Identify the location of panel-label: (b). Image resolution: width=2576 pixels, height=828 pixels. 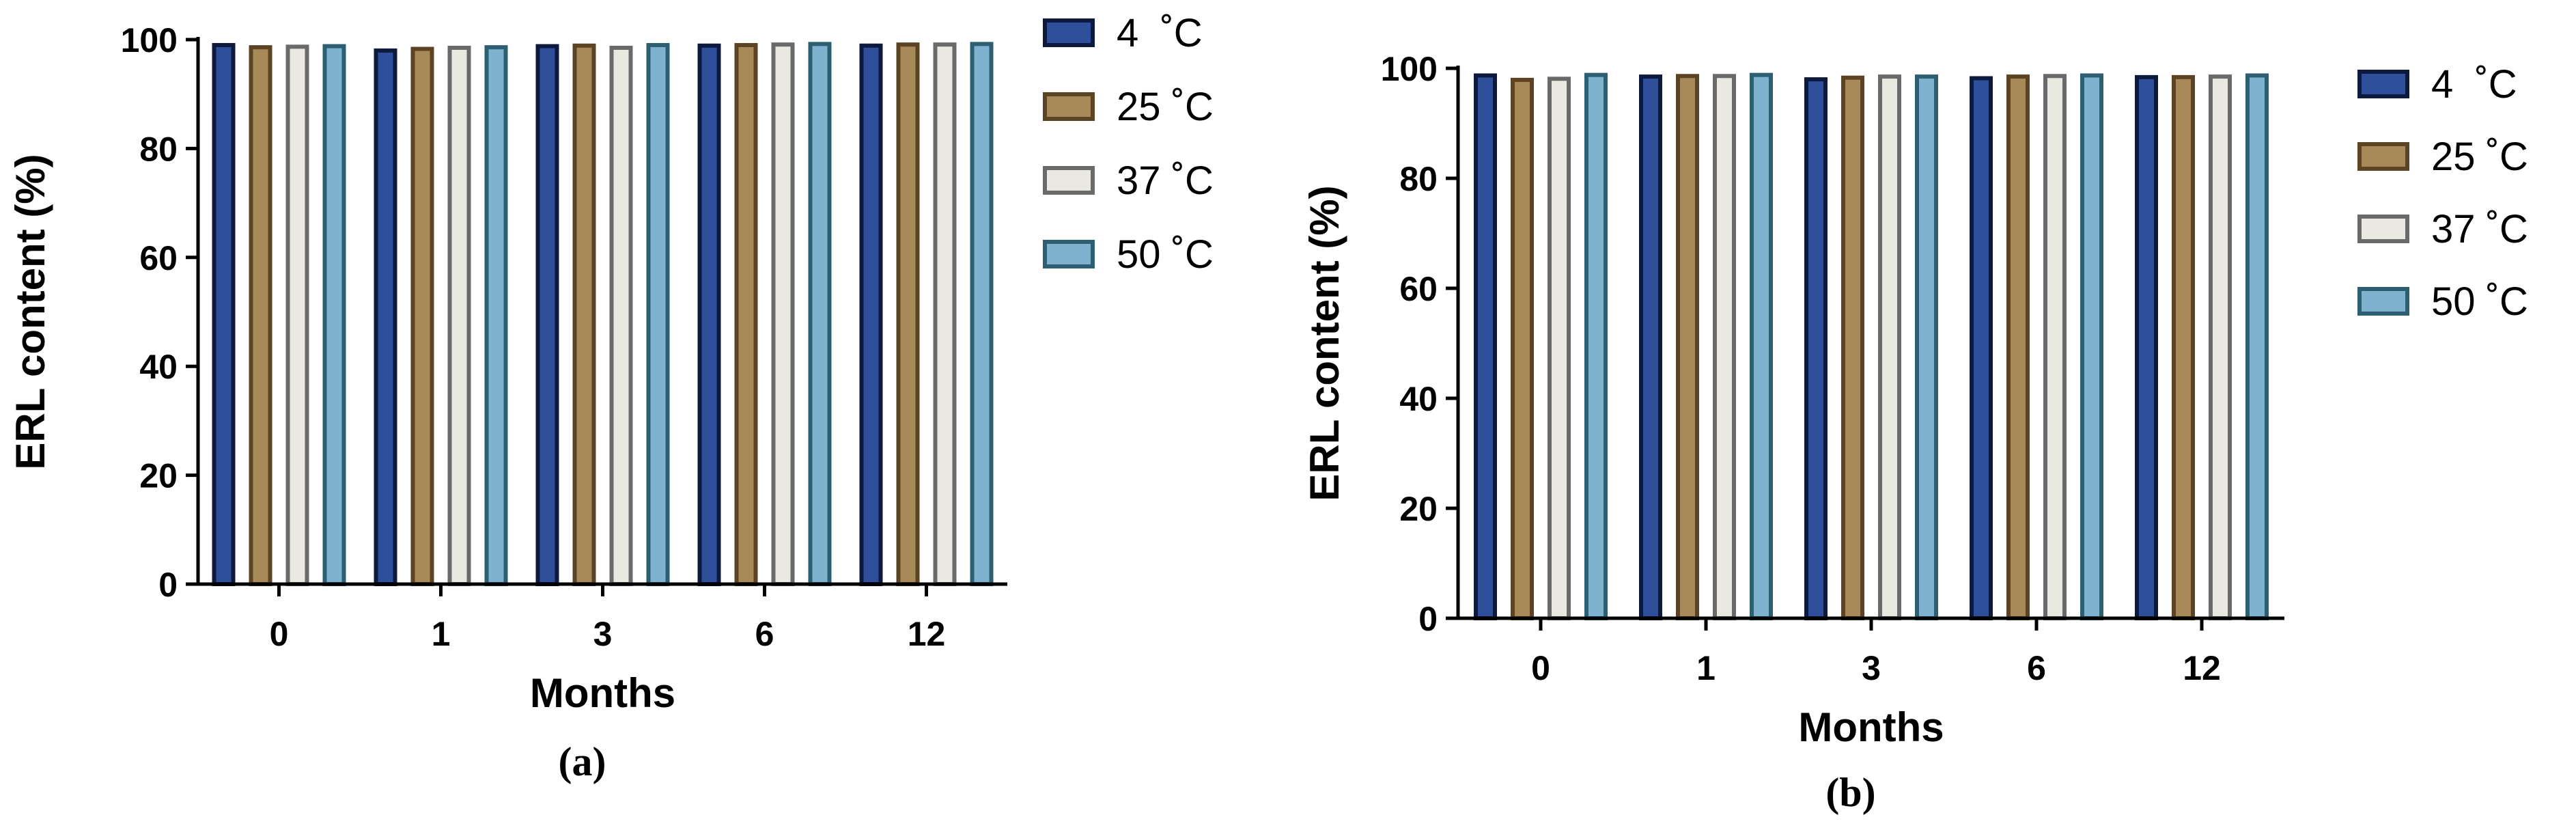
(1850, 793).